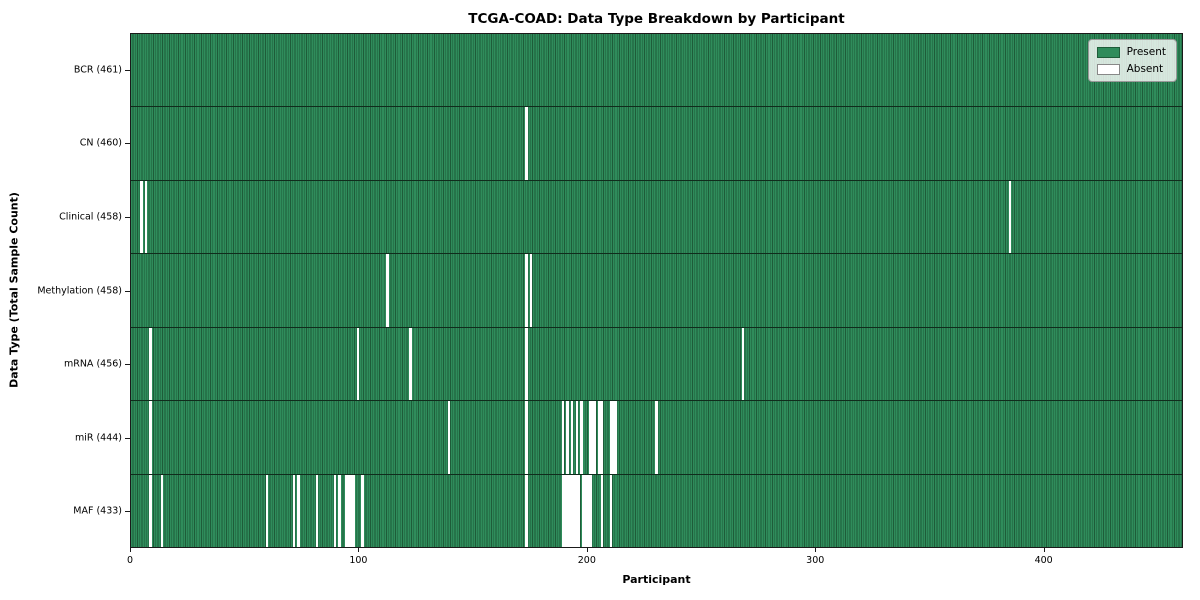  I want to click on row-band-methylation, so click(656, 291).